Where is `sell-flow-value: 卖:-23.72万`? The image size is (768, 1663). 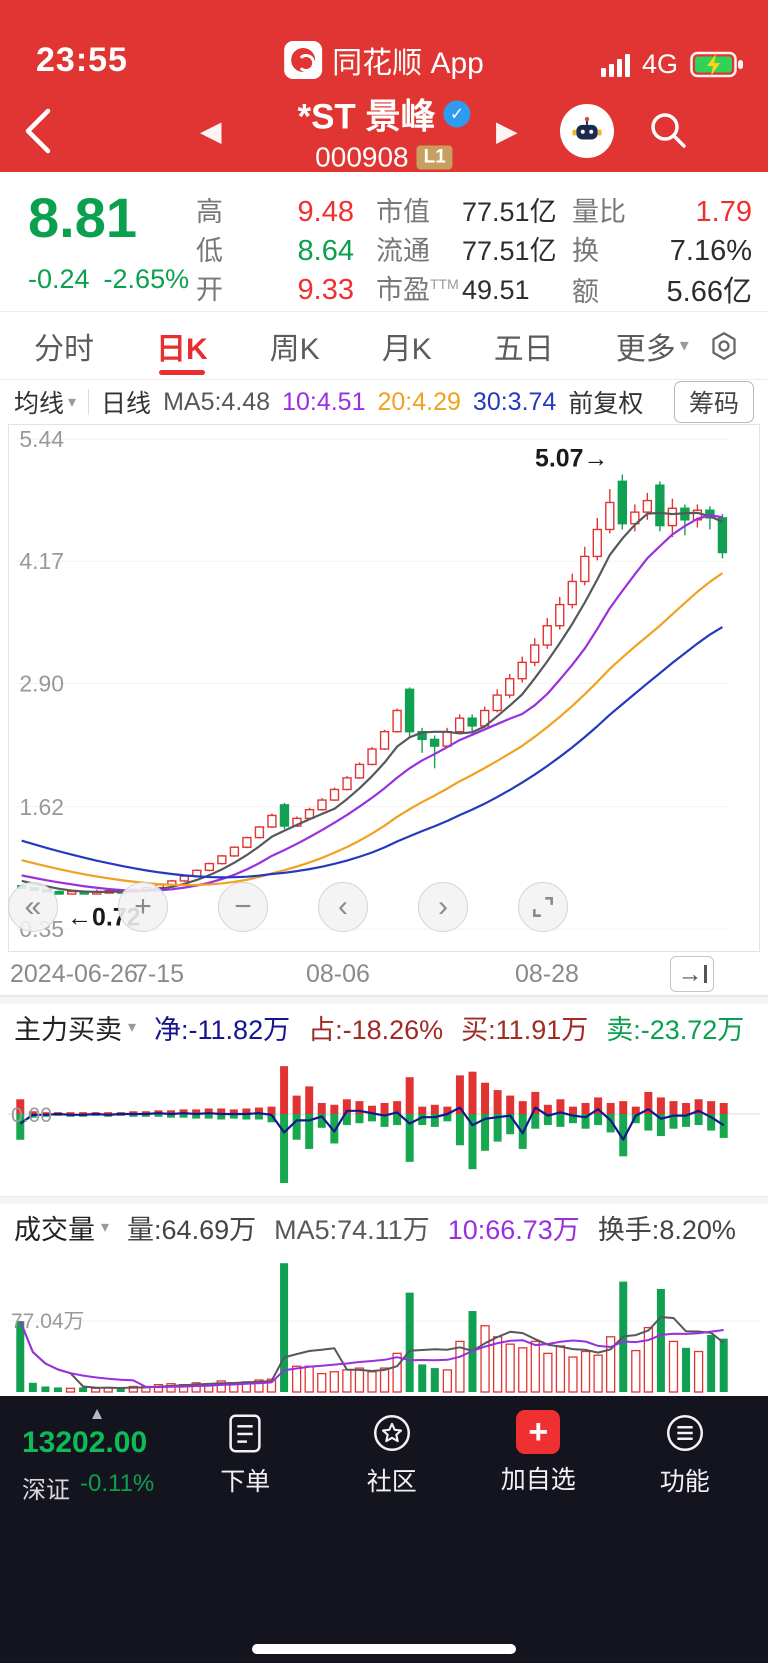
sell-flow-value: 卖:-23.72万 is located at coordinates (675, 1029).